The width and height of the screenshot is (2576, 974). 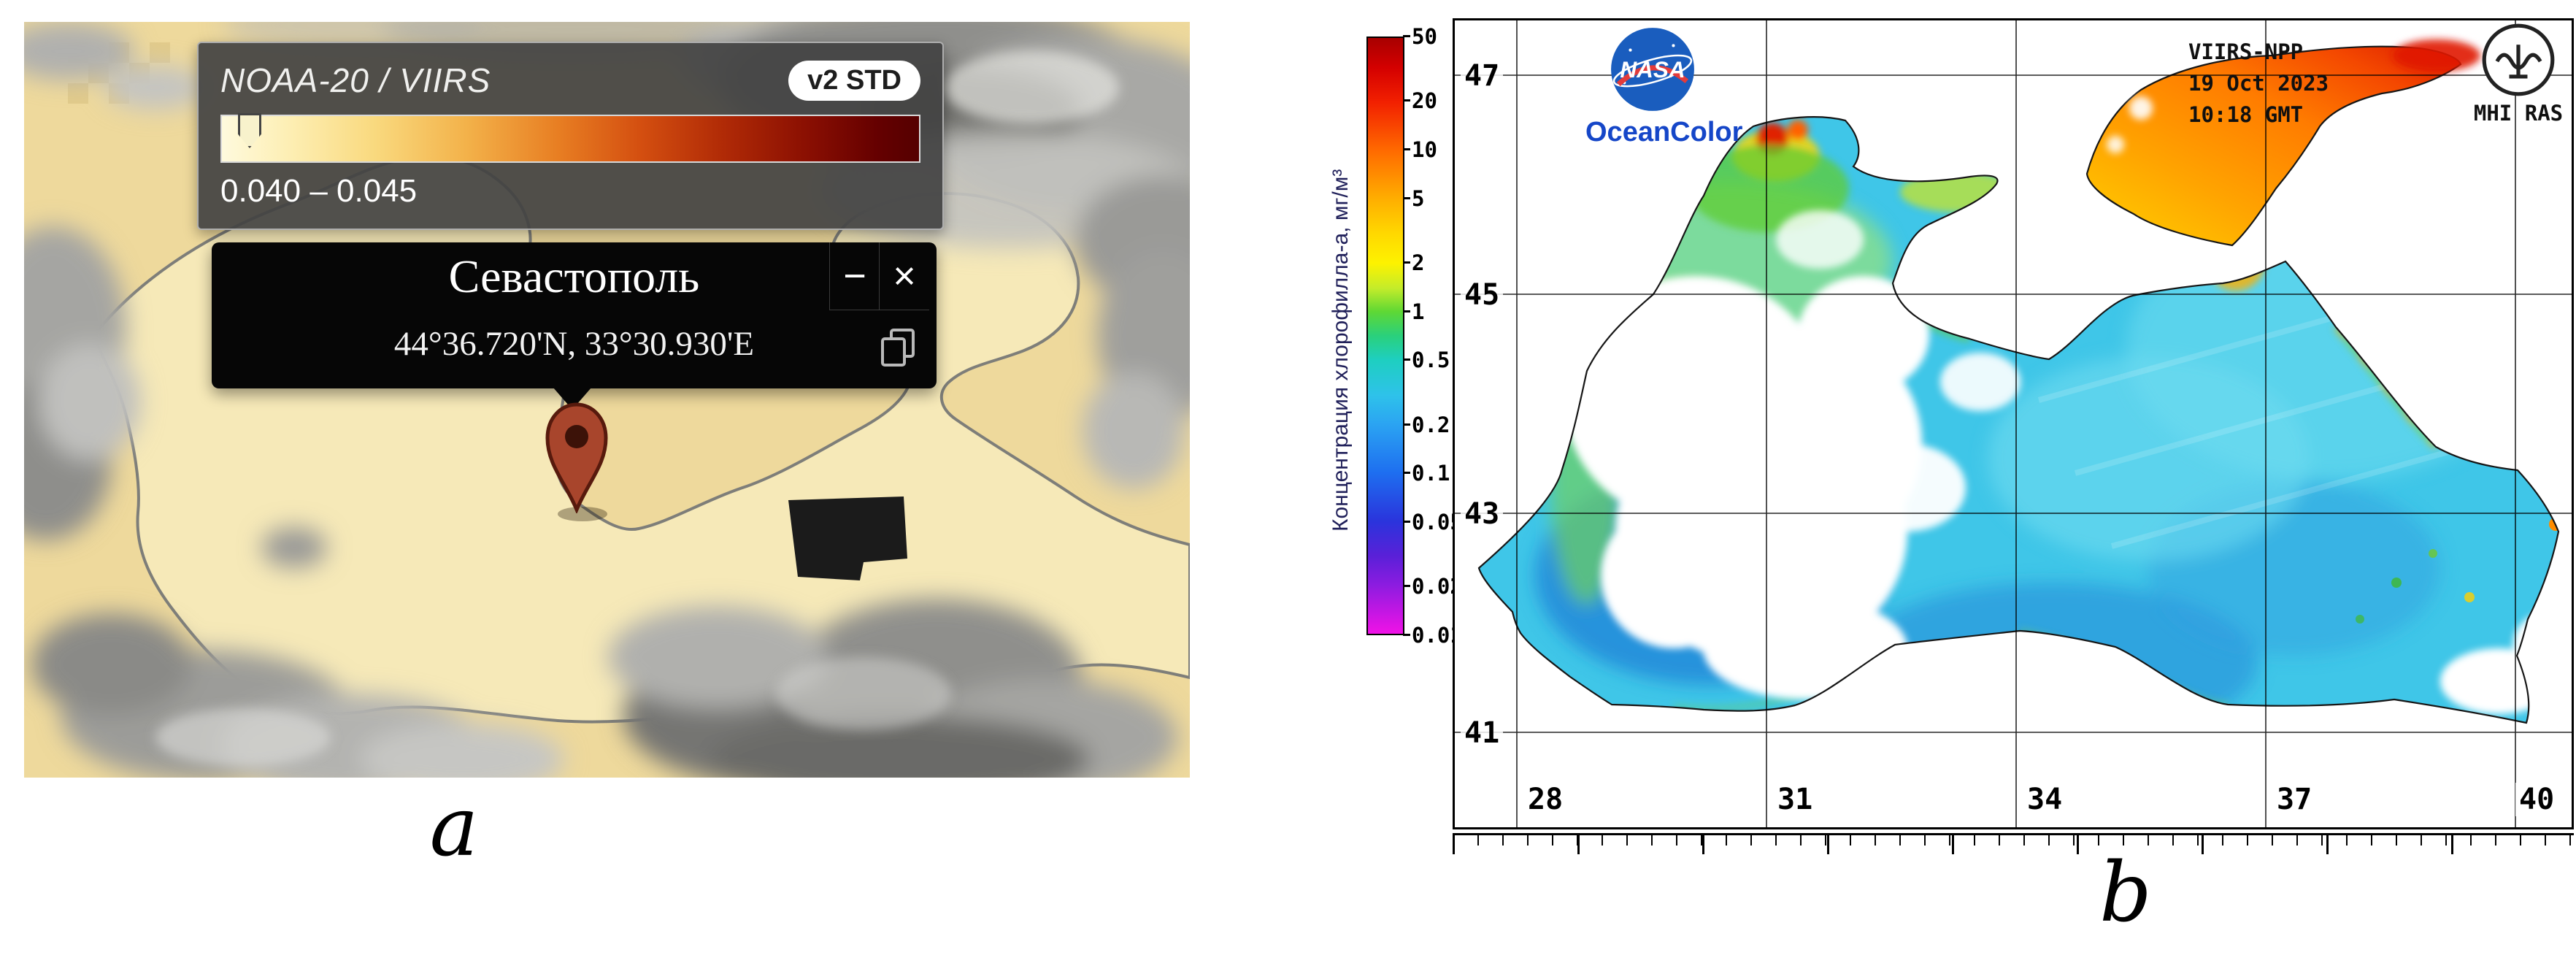 What do you see at coordinates (1341, 350) in the screenshot?
I see `colorbar-axis-label: Концентрация хлорофилла-а, мг/м³` at bounding box center [1341, 350].